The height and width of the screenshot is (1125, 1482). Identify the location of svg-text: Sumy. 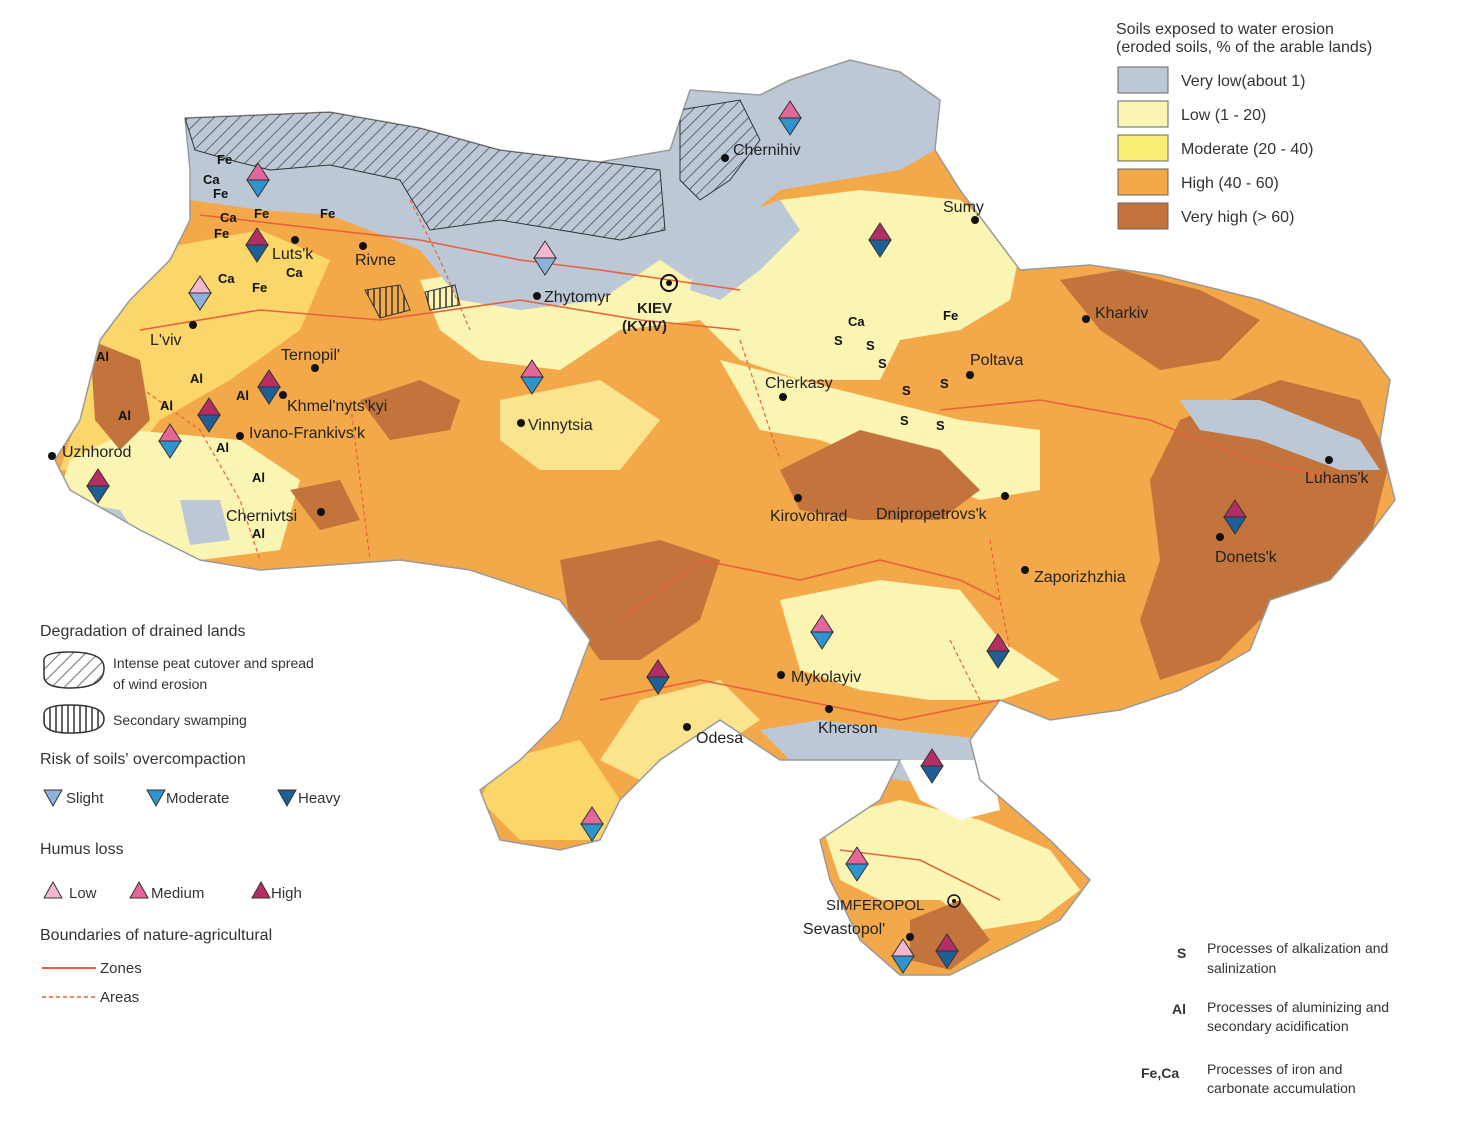
(963, 207).